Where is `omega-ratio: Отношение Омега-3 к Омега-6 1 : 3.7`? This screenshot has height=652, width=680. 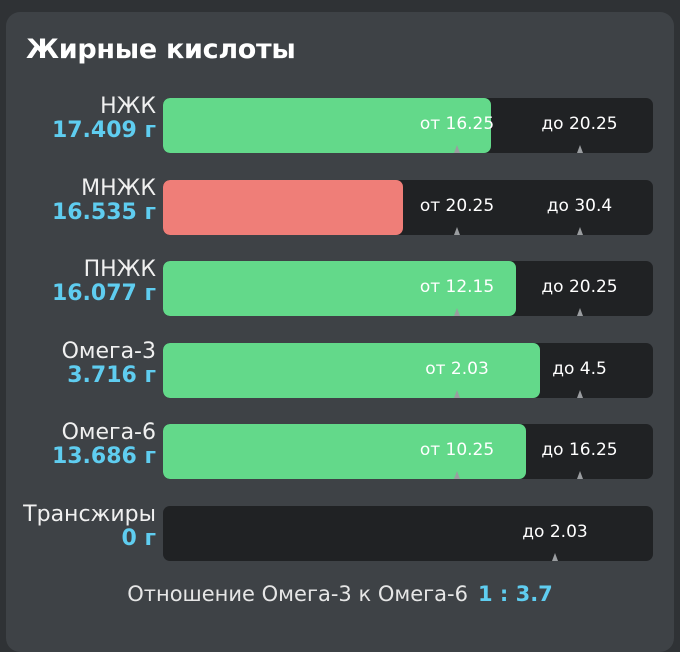 omega-ratio: Отношение Омега-3 к Омега-6 1 : 3.7 is located at coordinates (340, 594).